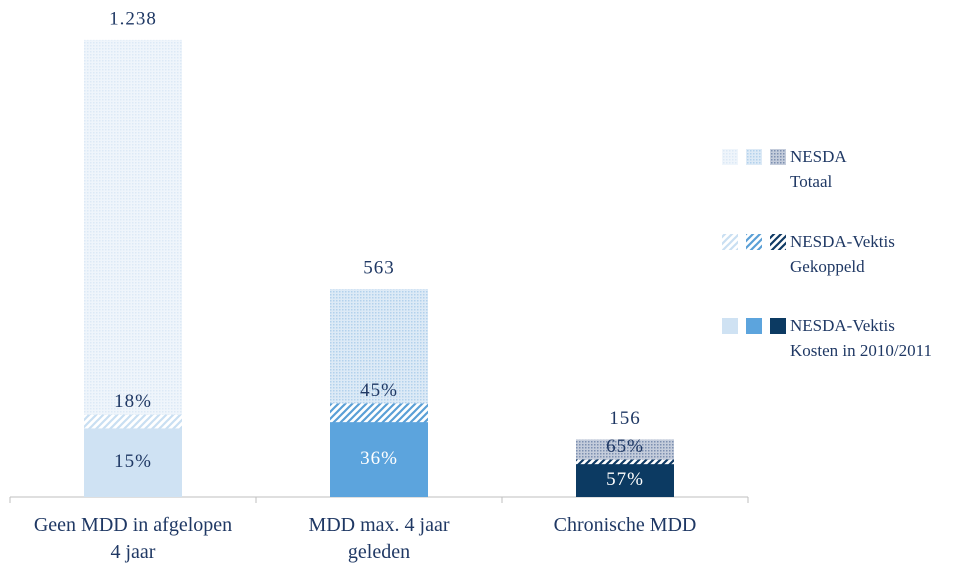 This screenshot has height=567, width=967. Describe the element at coordinates (842, 254) in the screenshot. I see `legend-label: NESDA-Vektis Gekoppeld` at that location.